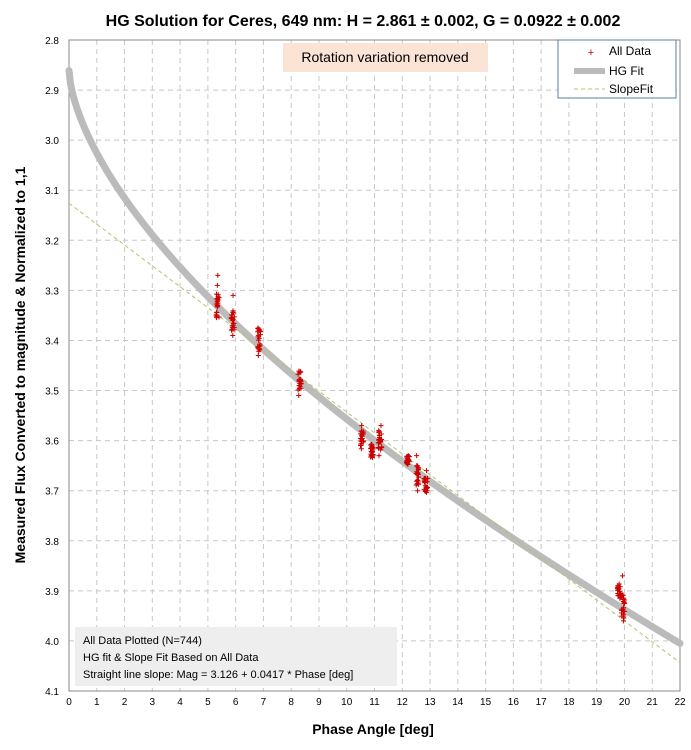 The width and height of the screenshot is (691, 750). What do you see at coordinates (52, 41) in the screenshot?
I see `y-tick-label: 2.8` at bounding box center [52, 41].